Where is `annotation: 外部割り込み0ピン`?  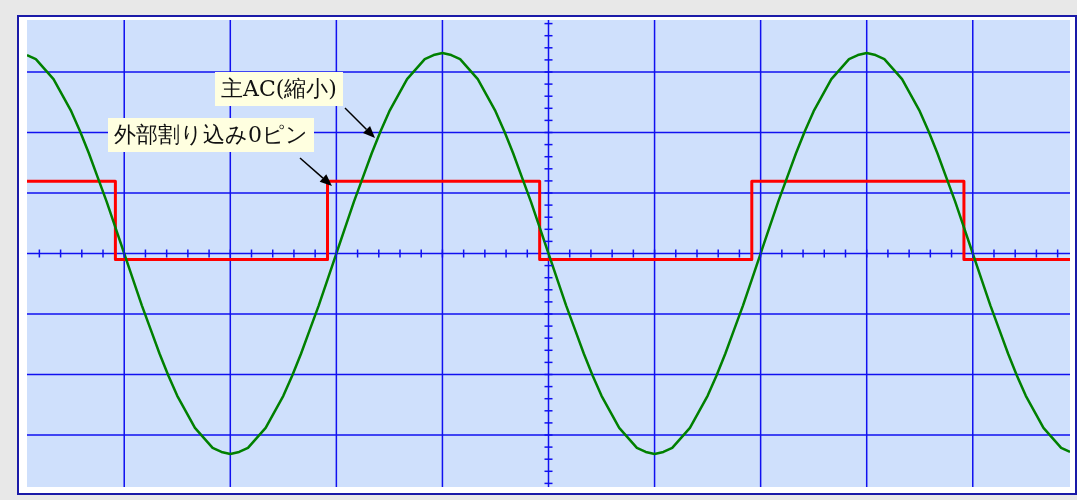
annotation: 外部割り込み0ピン is located at coordinates (211, 135).